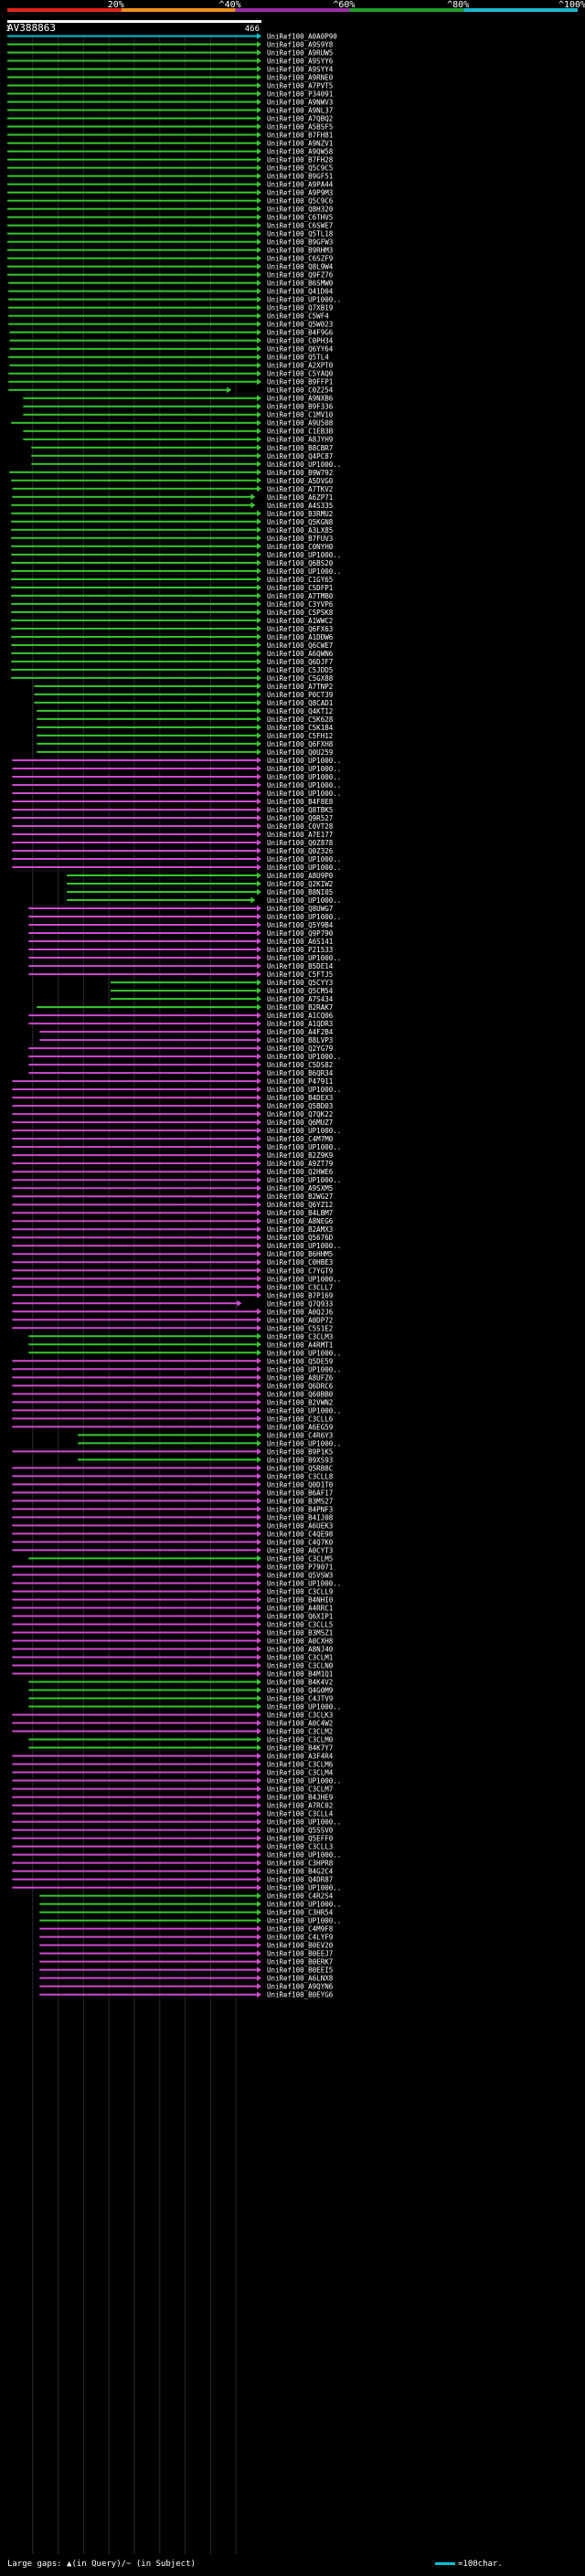  What do you see at coordinates (300, 136) in the screenshot?
I see `hit-label: UniRef100_B7FH81` at bounding box center [300, 136].